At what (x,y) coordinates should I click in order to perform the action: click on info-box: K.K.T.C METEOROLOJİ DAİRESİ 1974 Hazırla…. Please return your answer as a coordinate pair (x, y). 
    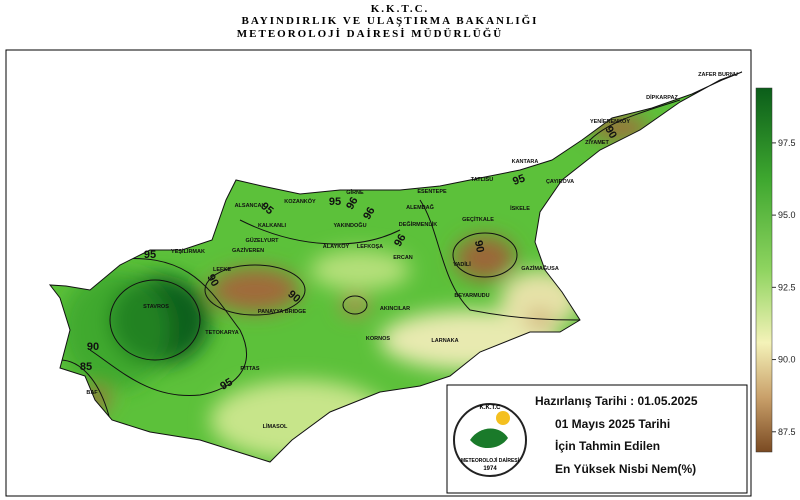
    Looking at the image, I should click on (597, 439).